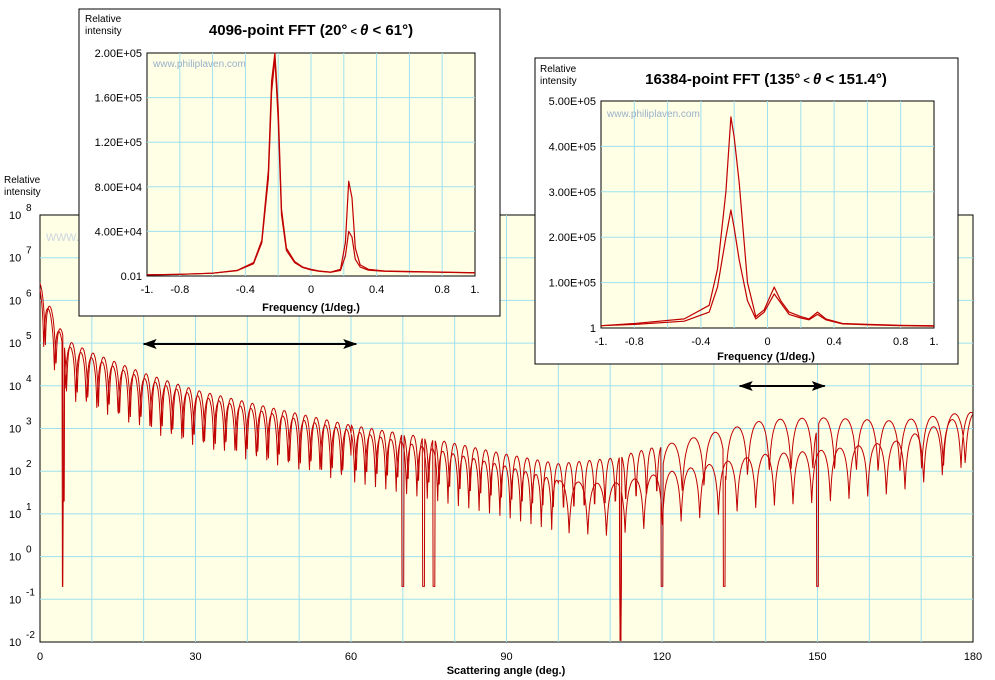 This screenshot has height=680, width=995. Describe the element at coordinates (474, 290) in the screenshot. I see `in1-x-tick-label: 1.` at that location.